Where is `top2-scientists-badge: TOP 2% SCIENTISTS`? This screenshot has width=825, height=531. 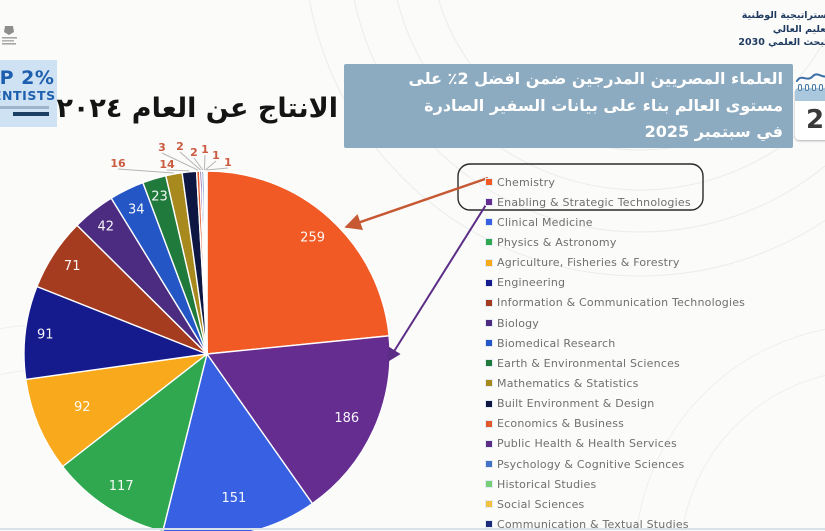 top2-scientists-badge: TOP 2% SCIENTISTS is located at coordinates (28, 93).